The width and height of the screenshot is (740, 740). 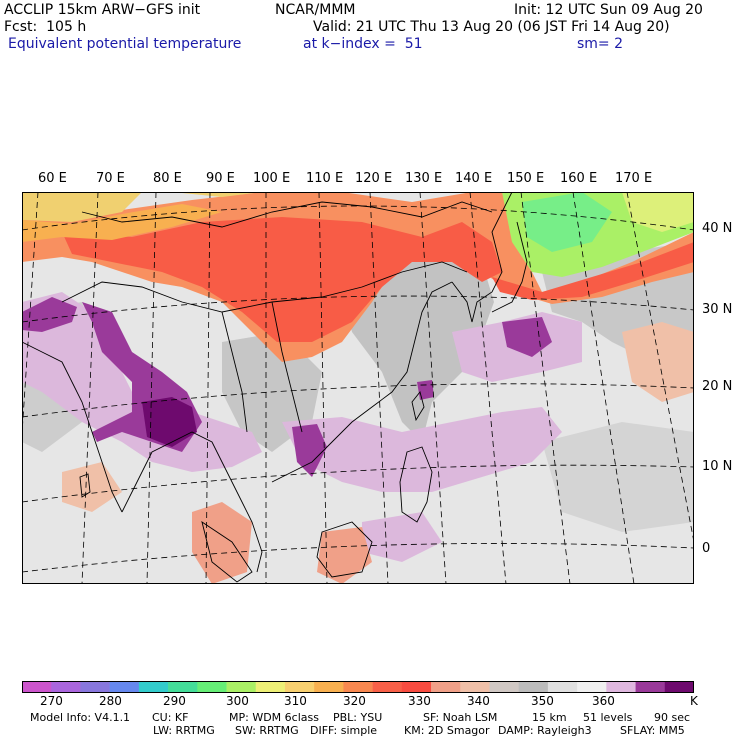 What do you see at coordinates (717, 228) in the screenshot?
I see `lat-label: 40 N` at bounding box center [717, 228].